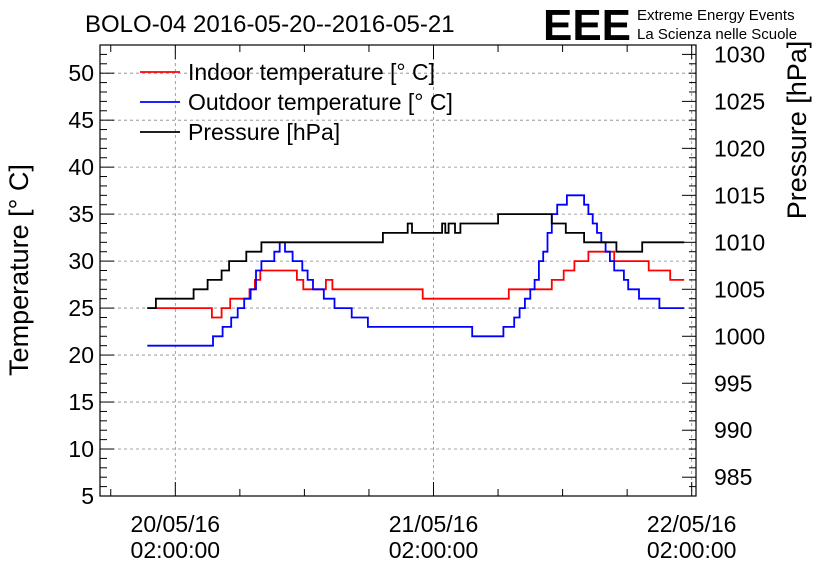  I want to click on legend-label-0: Indoor temperature [° C], so click(311, 72).